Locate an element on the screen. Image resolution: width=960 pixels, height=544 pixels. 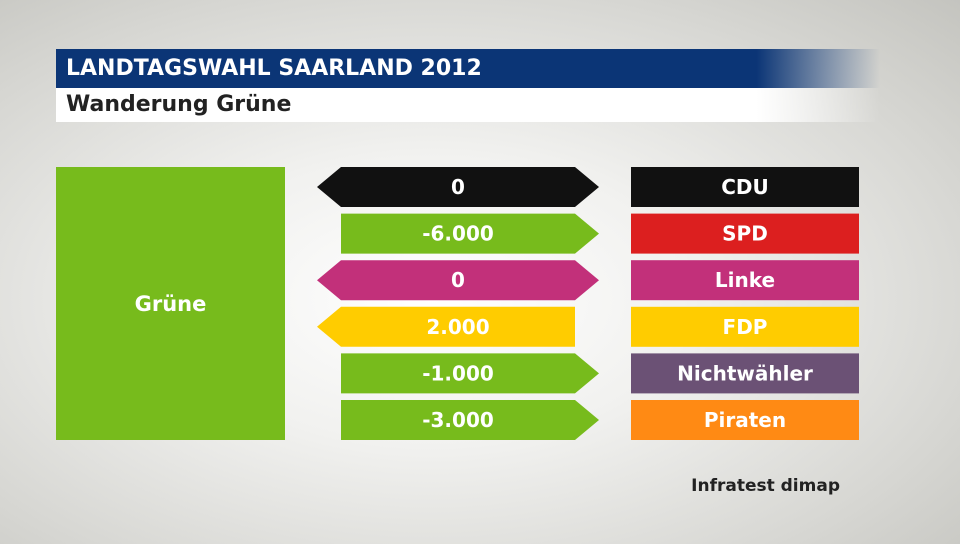
party-target-label-piraten: Piraten is located at coordinates (745, 420).